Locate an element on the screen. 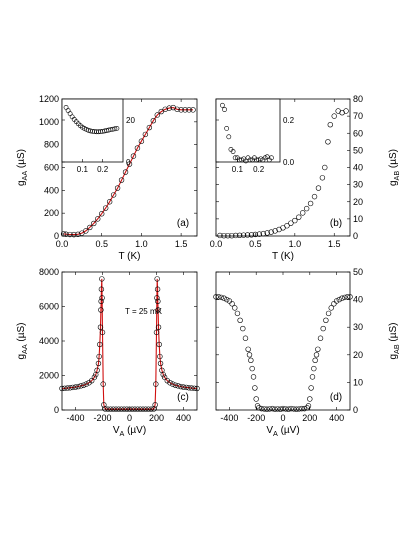 Image resolution: width=415 pixels, height=537 pixels. panel-label: (c) is located at coordinates (183, 397).